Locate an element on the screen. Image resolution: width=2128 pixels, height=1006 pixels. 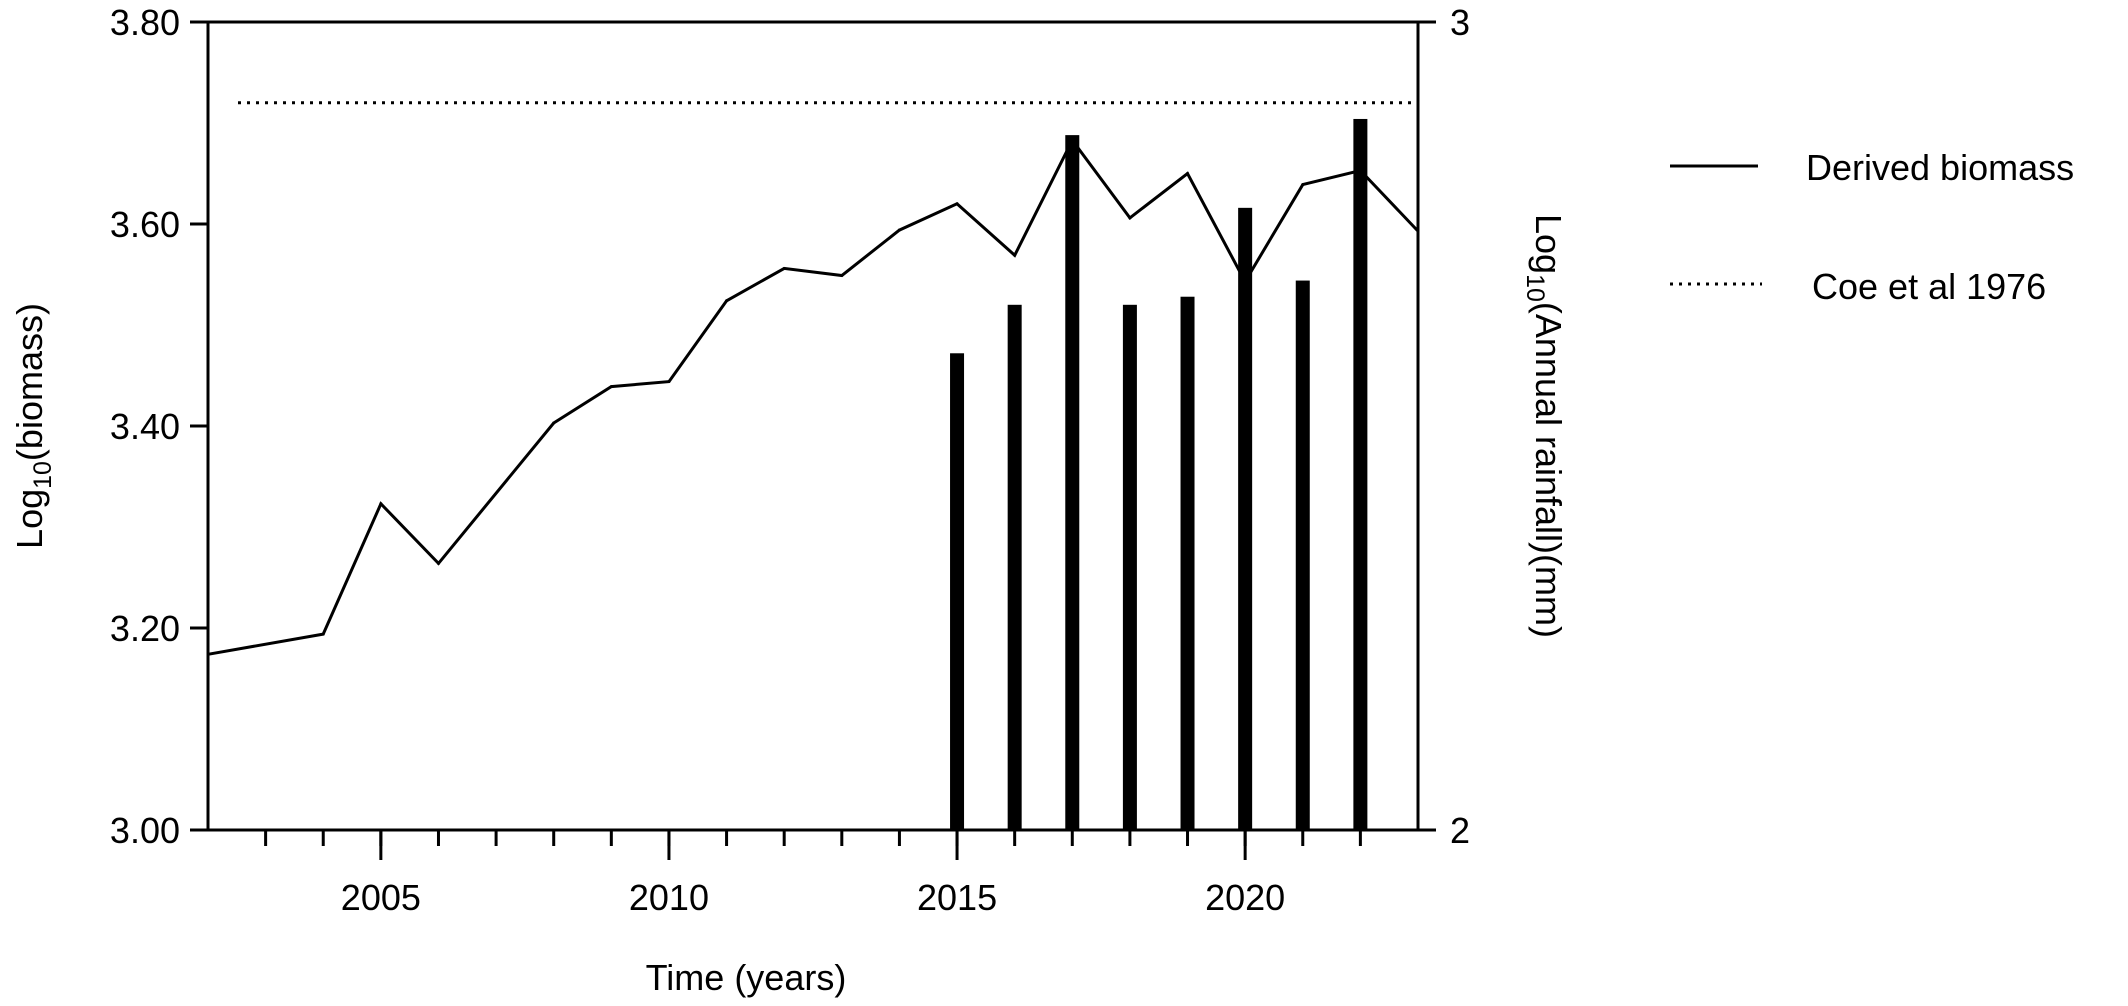
legend: Derived biomass Coe et al 1976 is located at coordinates (1872, 227).